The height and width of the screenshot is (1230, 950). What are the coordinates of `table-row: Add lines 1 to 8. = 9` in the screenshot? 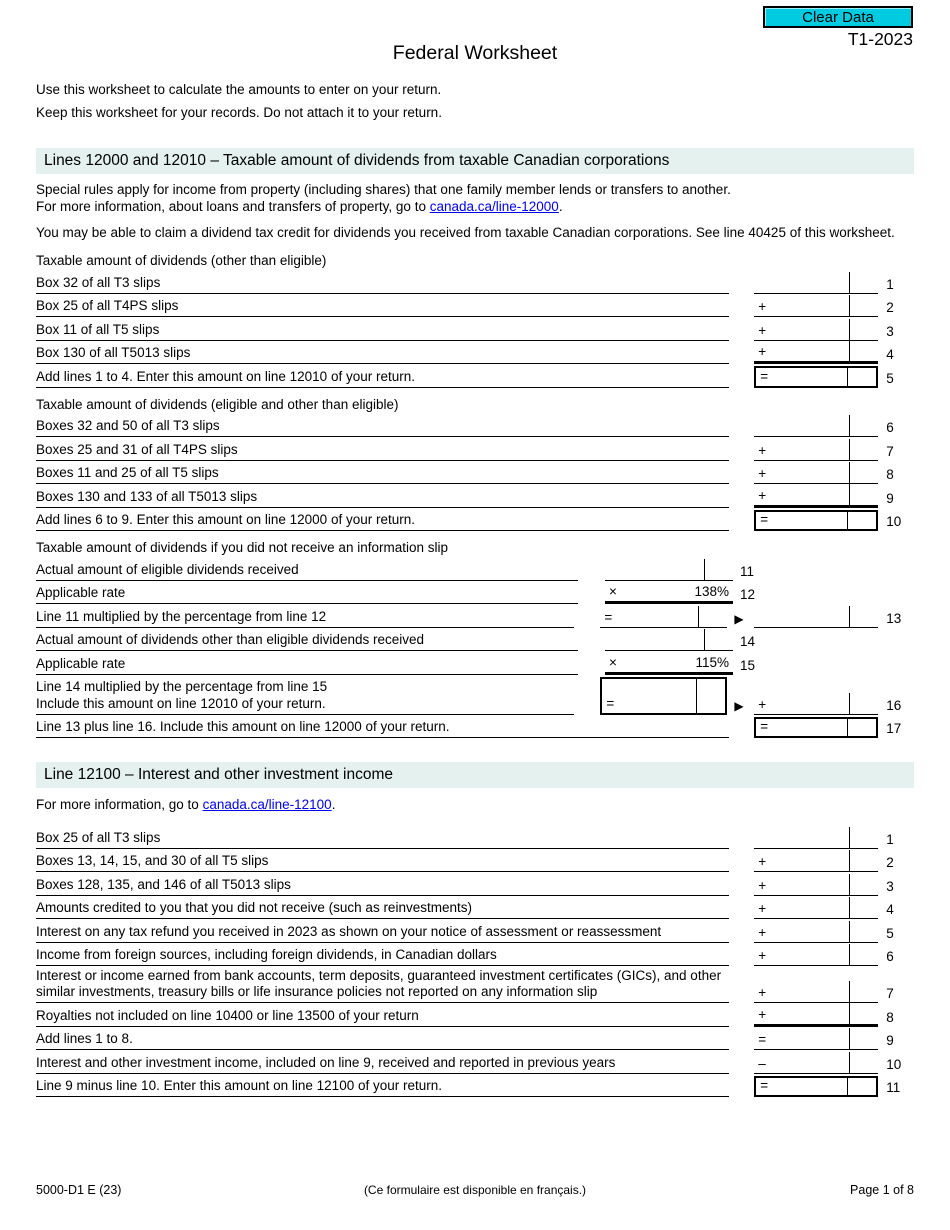 It's located at (475, 1038).